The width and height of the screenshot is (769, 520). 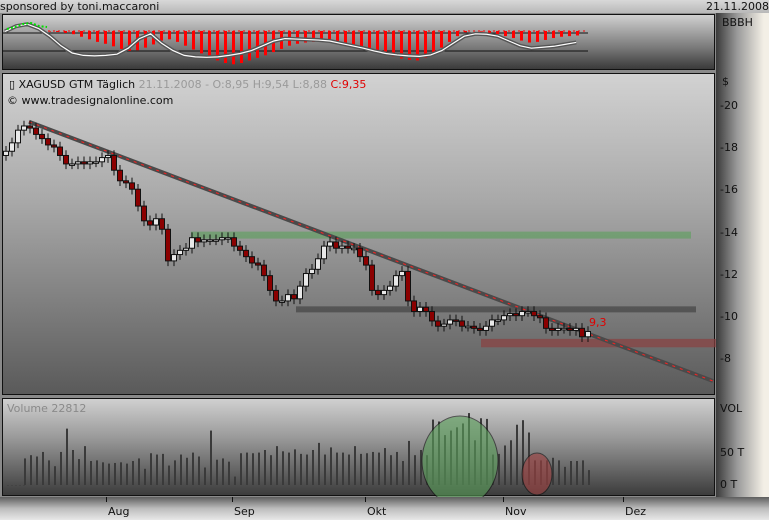 I want to click on oscillator-line, so click(x=290, y=40).